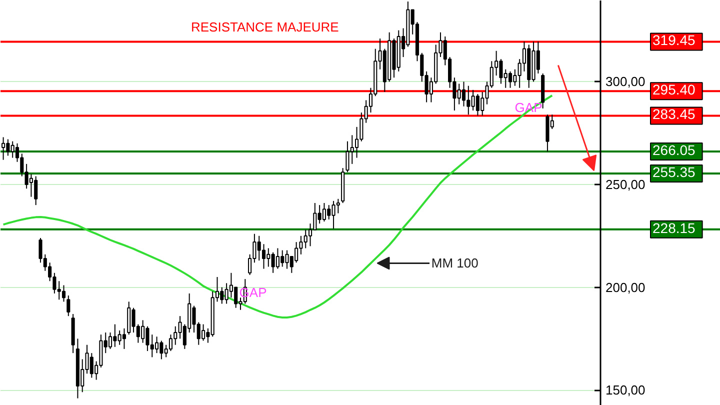 The image size is (720, 405). Describe the element at coordinates (674, 114) in the screenshot. I see `ref-line-label: 283.45` at that location.